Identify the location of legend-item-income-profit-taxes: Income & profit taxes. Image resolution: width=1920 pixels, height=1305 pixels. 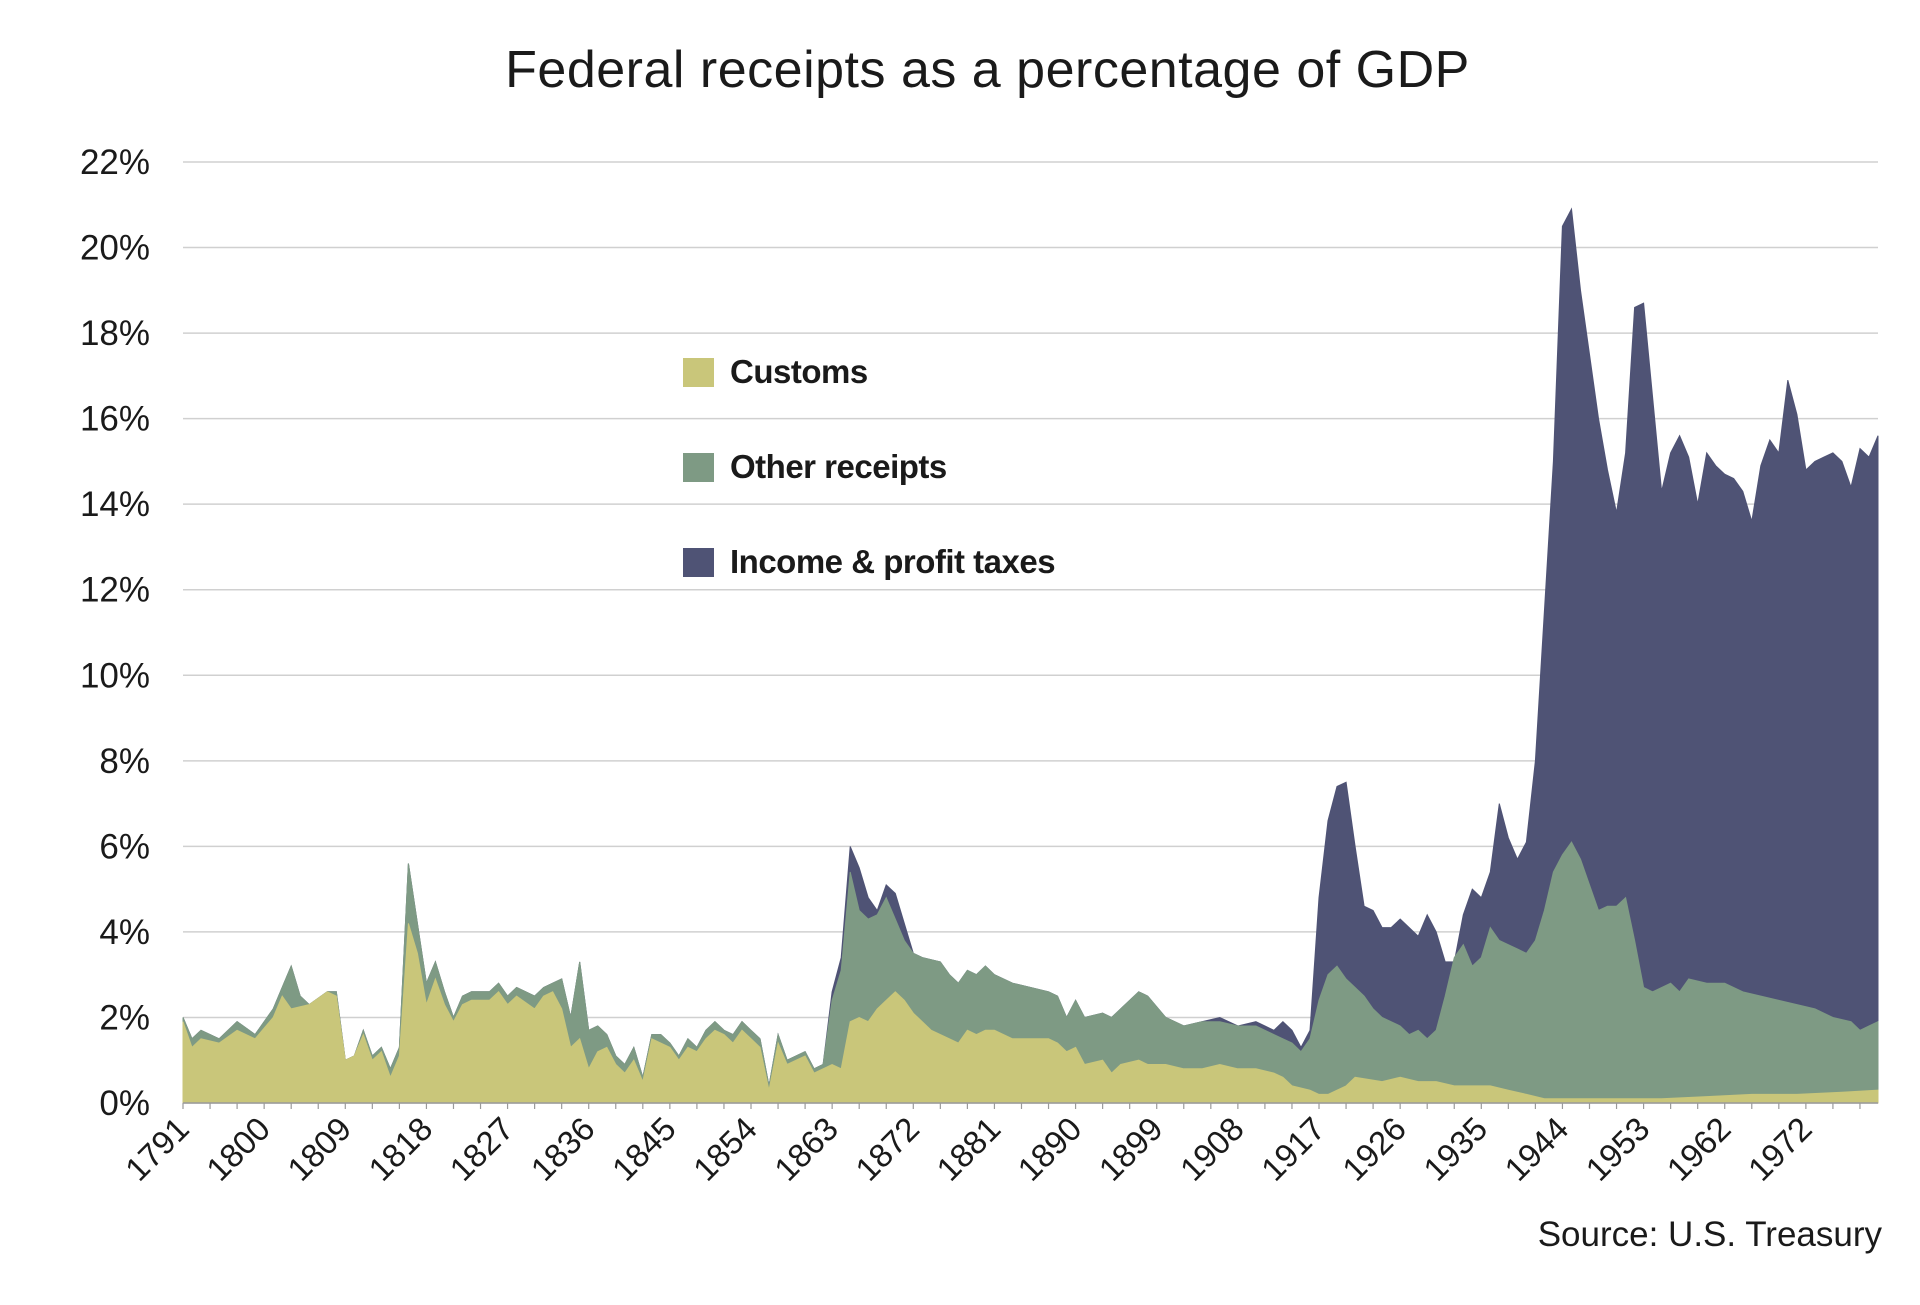
(869, 562).